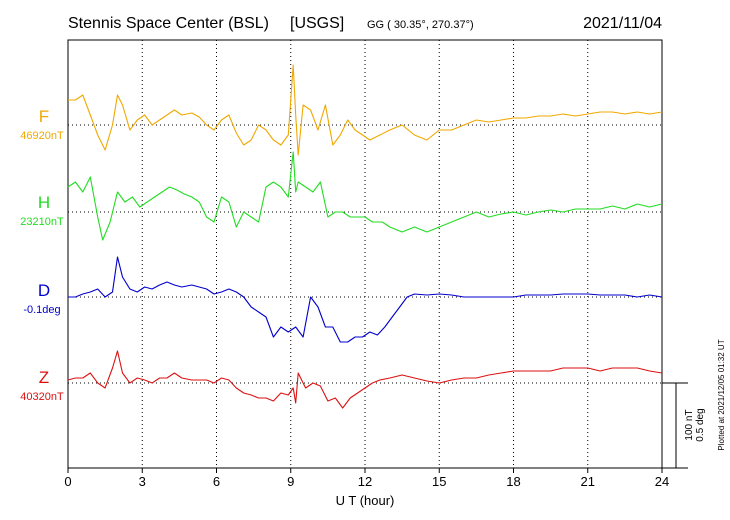  Describe the element at coordinates (42, 136) in the screenshot. I see `series-baseline-value-f: 46920nT` at that location.